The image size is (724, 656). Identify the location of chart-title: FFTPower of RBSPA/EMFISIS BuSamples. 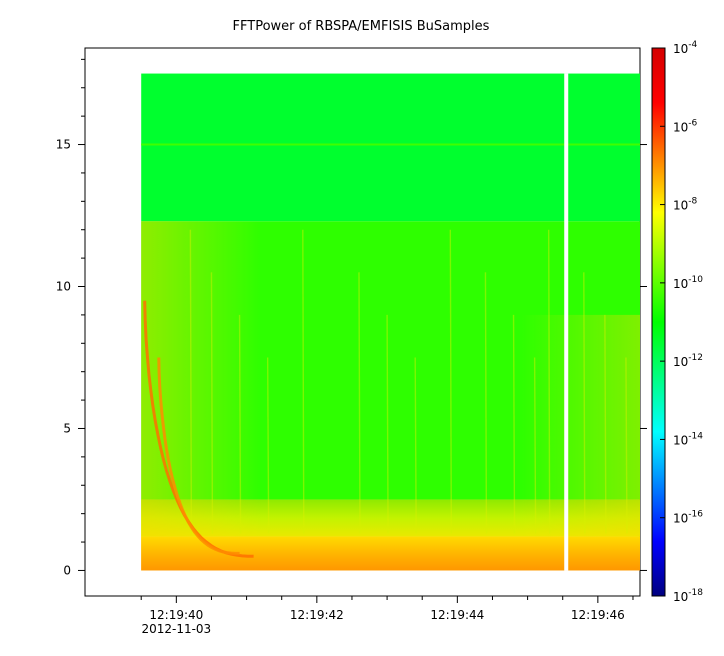
(361, 26).